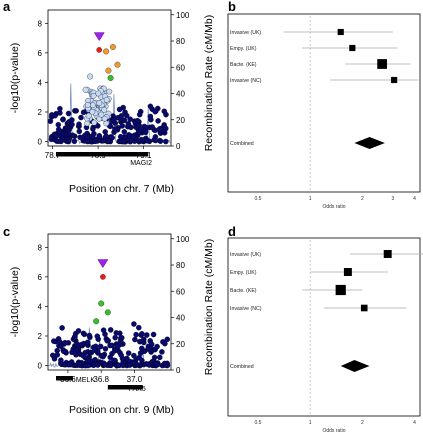 The height and width of the screenshot is (440, 423). Describe the element at coordinates (183, 15) in the screenshot. I see `y2-tick-label: 100` at that location.